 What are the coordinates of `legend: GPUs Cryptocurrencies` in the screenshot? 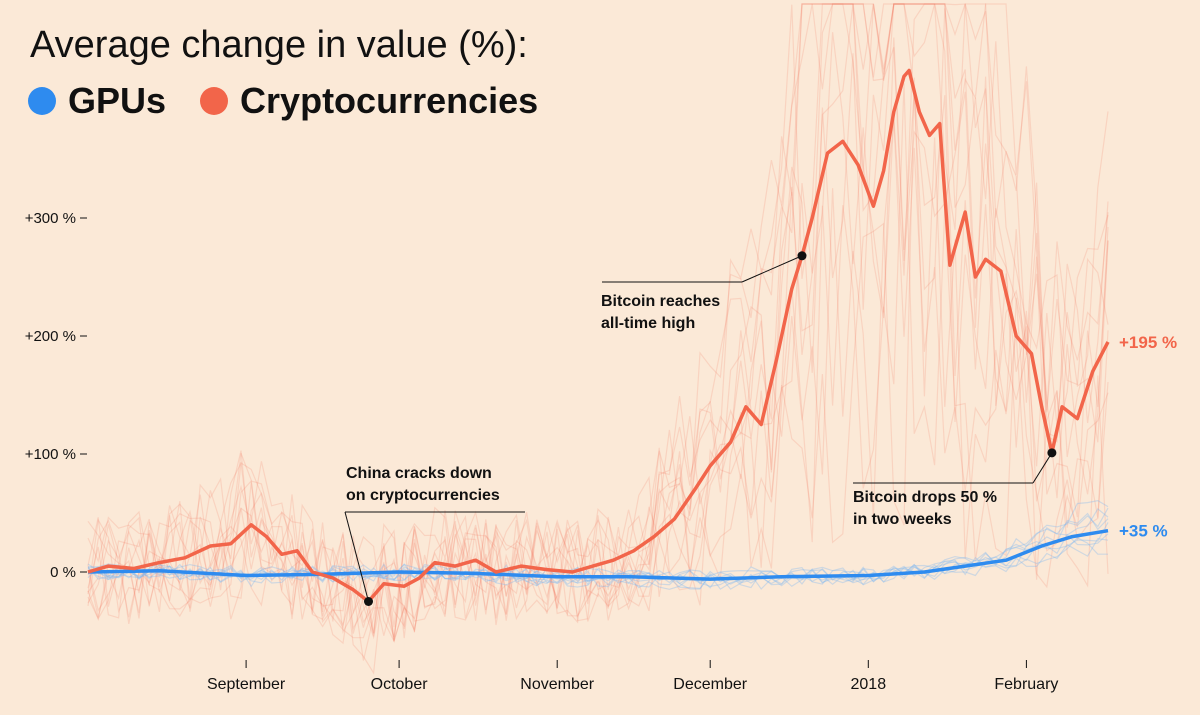 It's located at (300, 101).